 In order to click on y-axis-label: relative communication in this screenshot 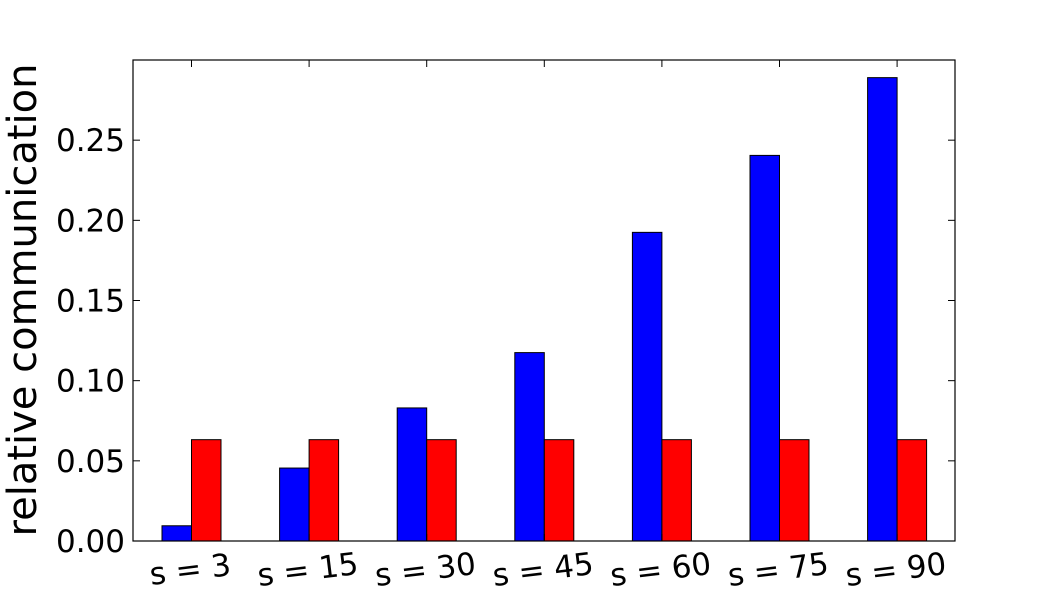, I will do `click(23, 300)`.